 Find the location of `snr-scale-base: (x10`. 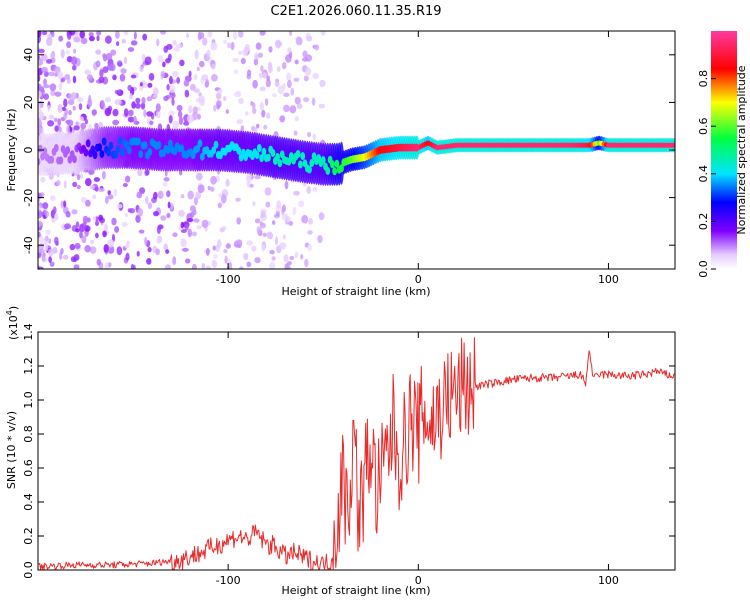

snr-scale-base: (x10 is located at coordinates (13, 327).